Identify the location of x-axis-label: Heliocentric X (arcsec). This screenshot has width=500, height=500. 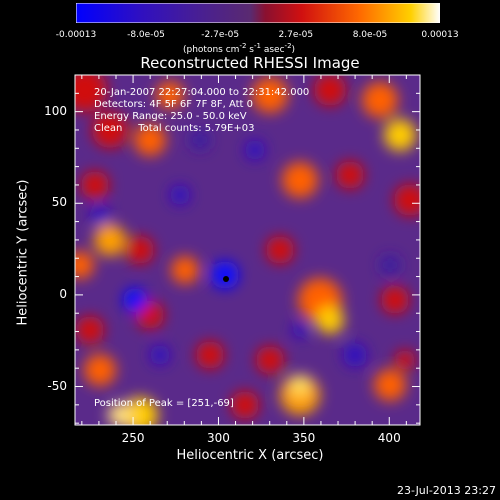
(250, 455).